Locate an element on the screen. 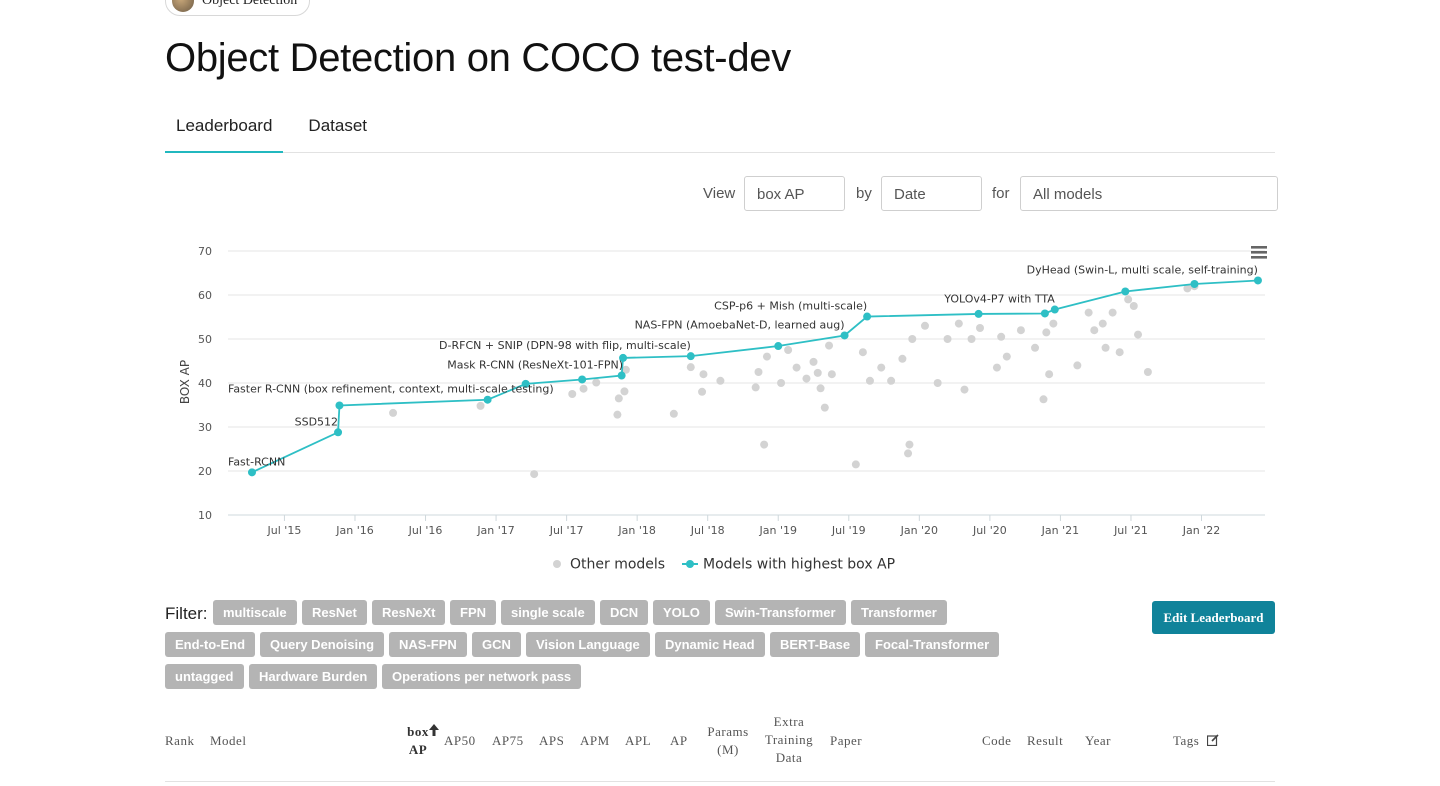 This screenshot has width=1440, height=786. col-year: Year is located at coordinates (1098, 740).